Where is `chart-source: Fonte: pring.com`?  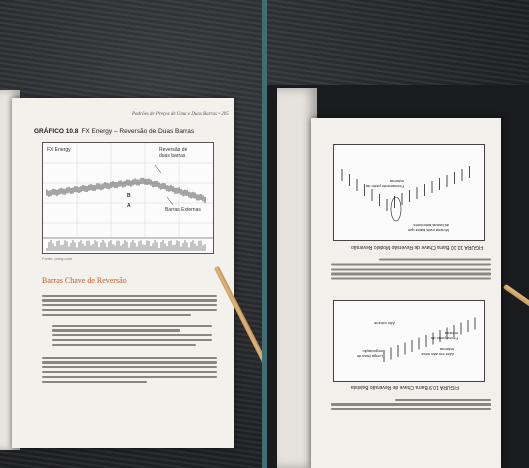 chart-source: Fonte: pring.com is located at coordinates (57, 258).